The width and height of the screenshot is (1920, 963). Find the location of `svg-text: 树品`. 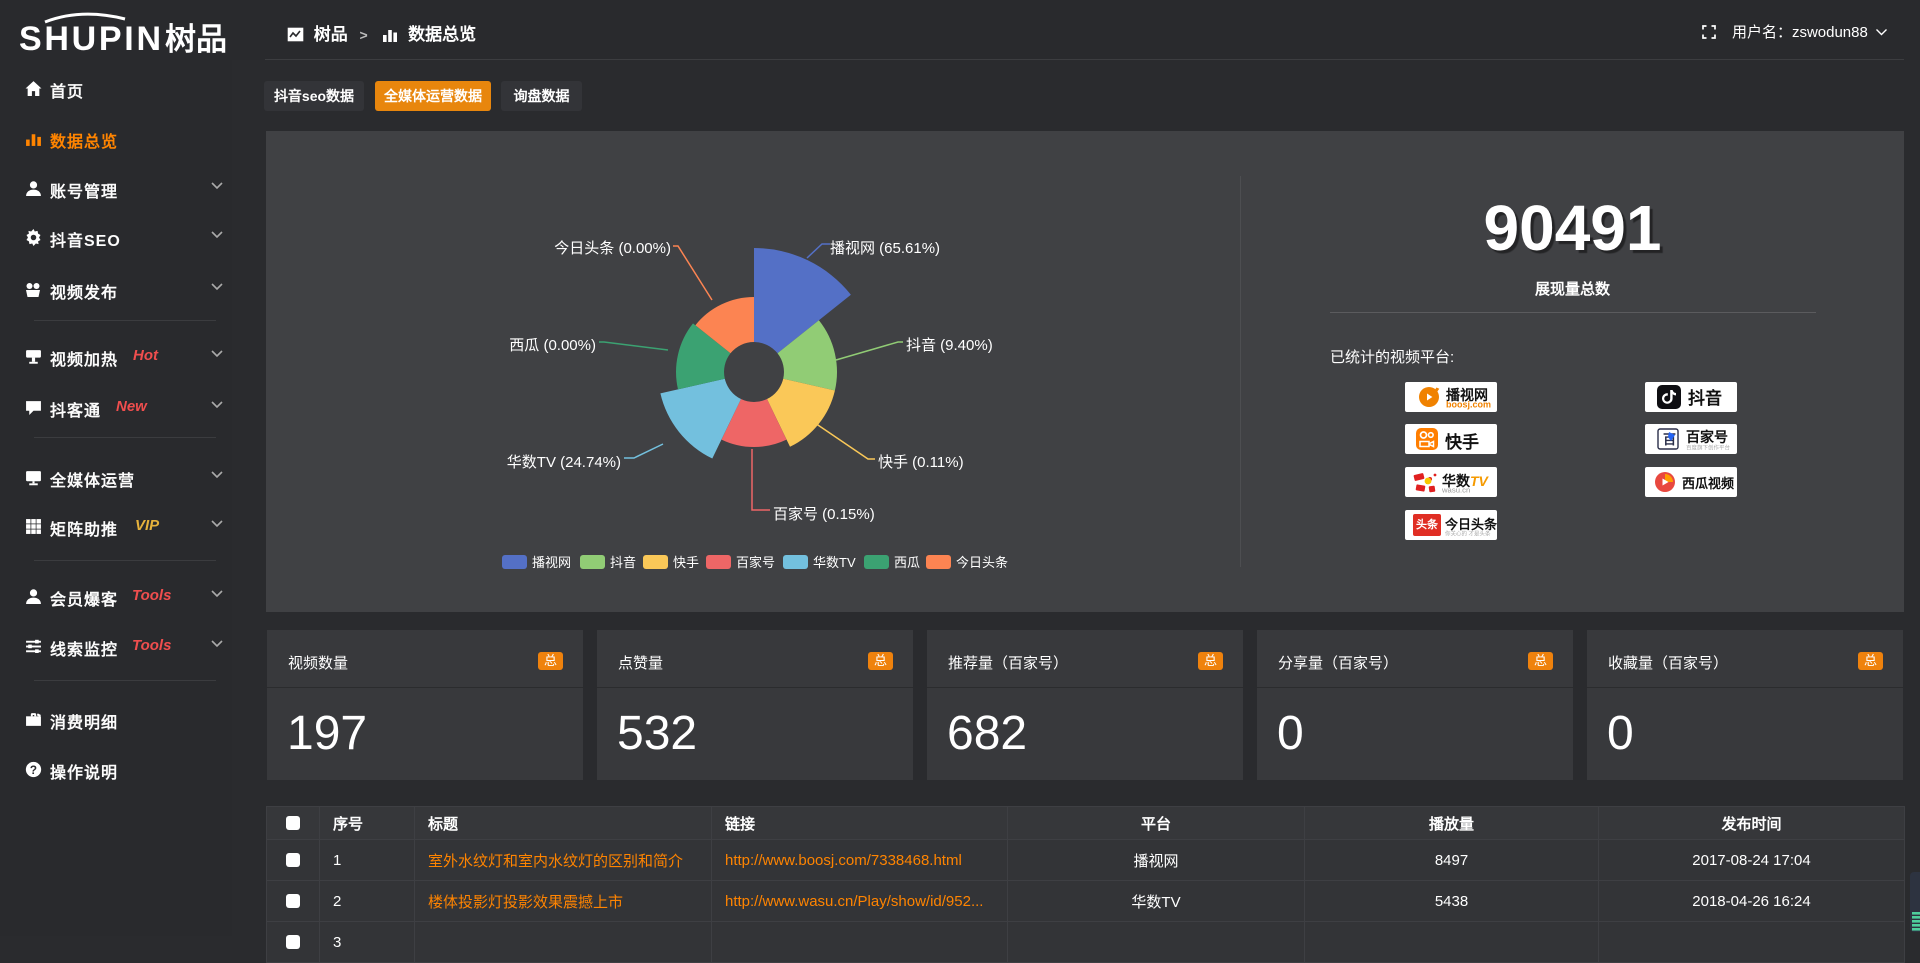

svg-text: 树品 is located at coordinates (196, 38).